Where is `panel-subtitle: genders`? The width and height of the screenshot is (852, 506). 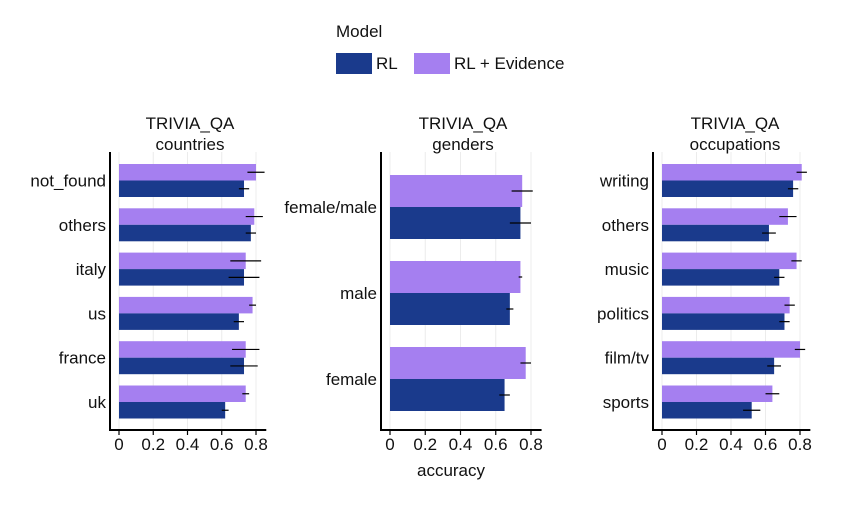 panel-subtitle: genders is located at coordinates (462, 144).